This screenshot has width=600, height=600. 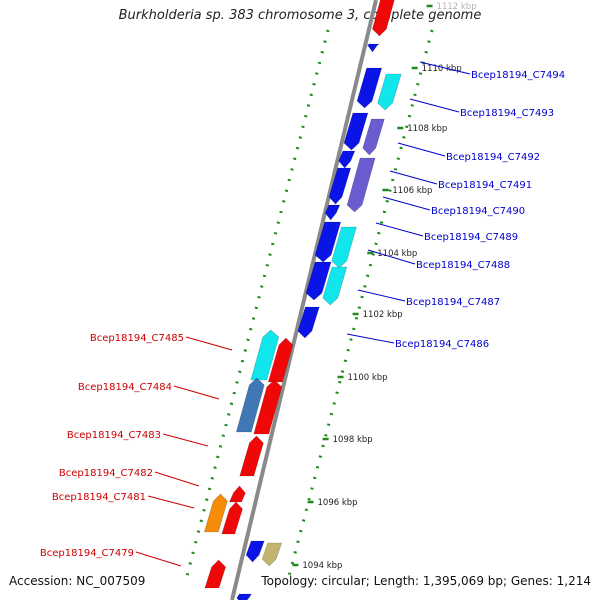 I want to click on rev-gene-label: Bcep18194_C7482, so click(x=106, y=473).